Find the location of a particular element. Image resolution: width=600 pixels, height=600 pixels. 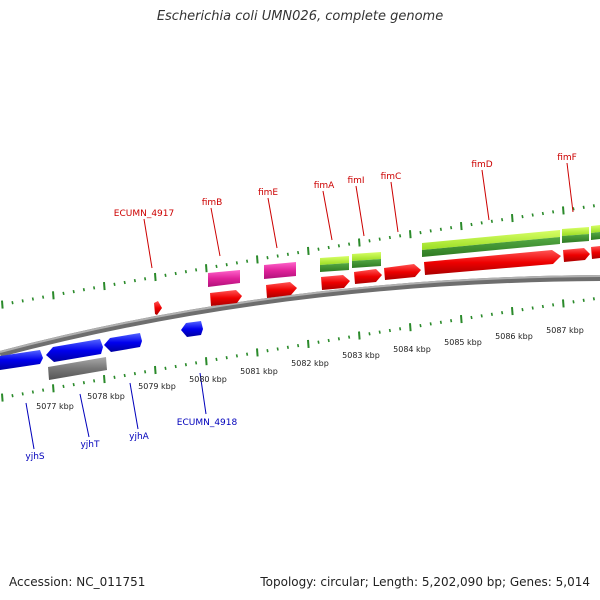

feature-fima-green is located at coordinates (334, 267).